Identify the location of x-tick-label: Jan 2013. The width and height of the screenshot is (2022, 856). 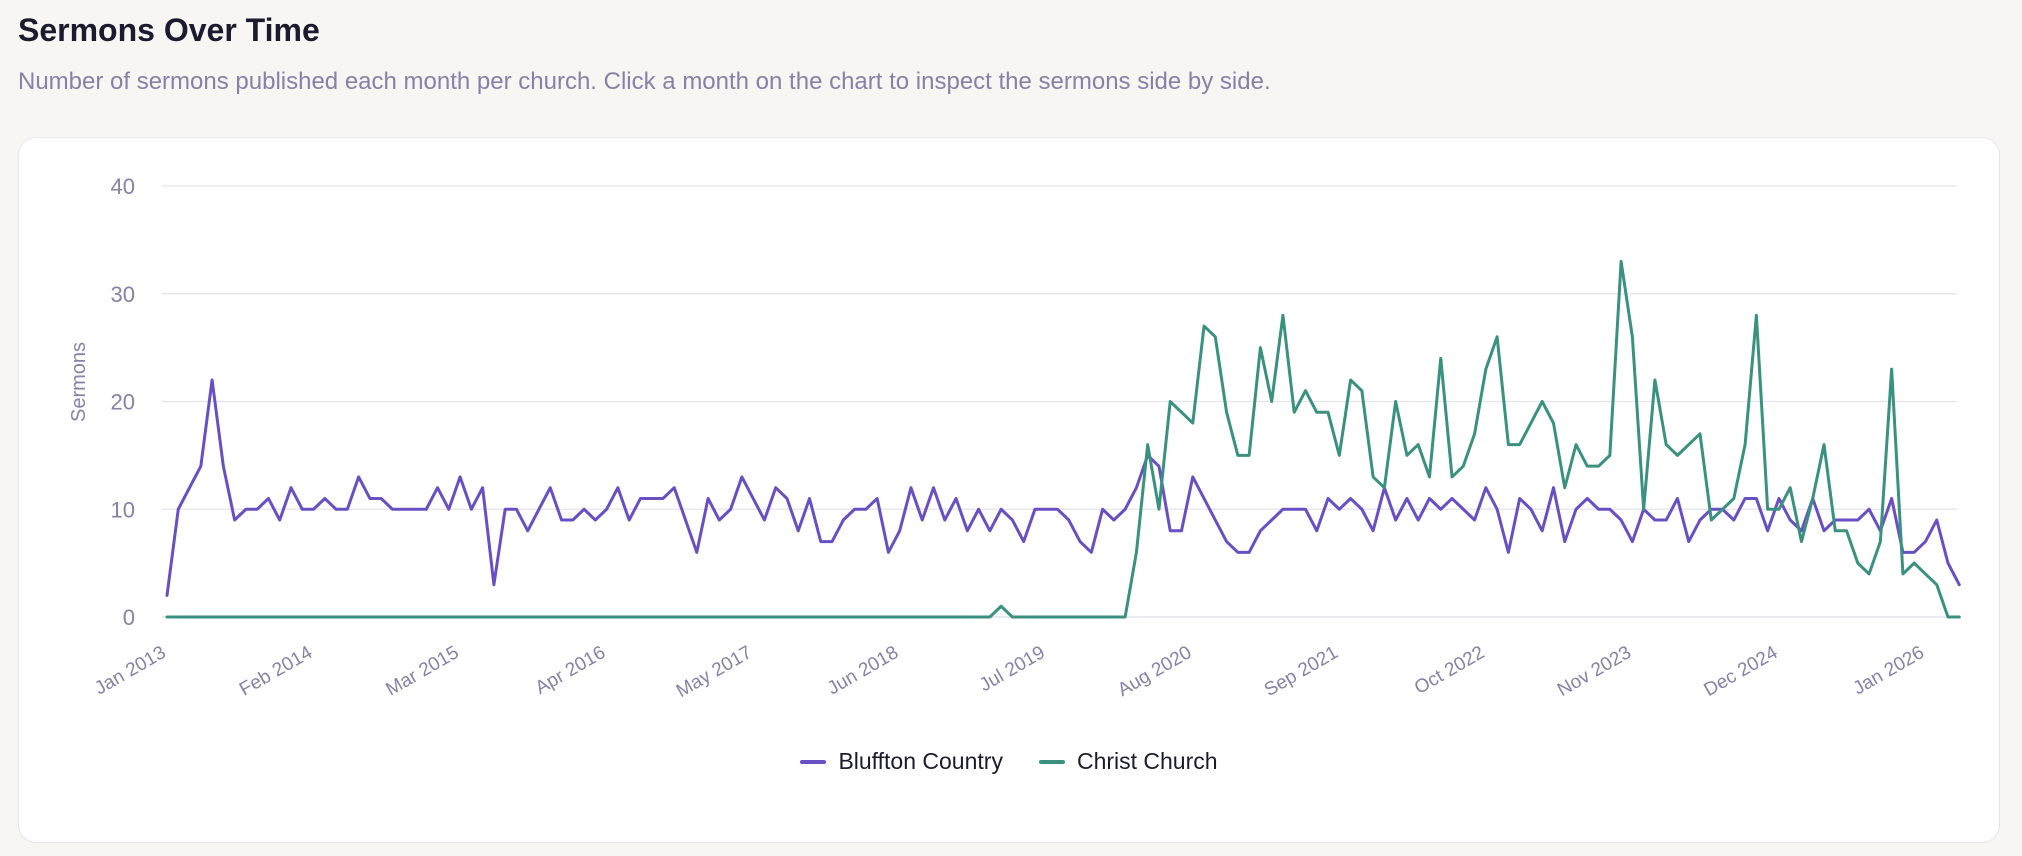
(130, 670).